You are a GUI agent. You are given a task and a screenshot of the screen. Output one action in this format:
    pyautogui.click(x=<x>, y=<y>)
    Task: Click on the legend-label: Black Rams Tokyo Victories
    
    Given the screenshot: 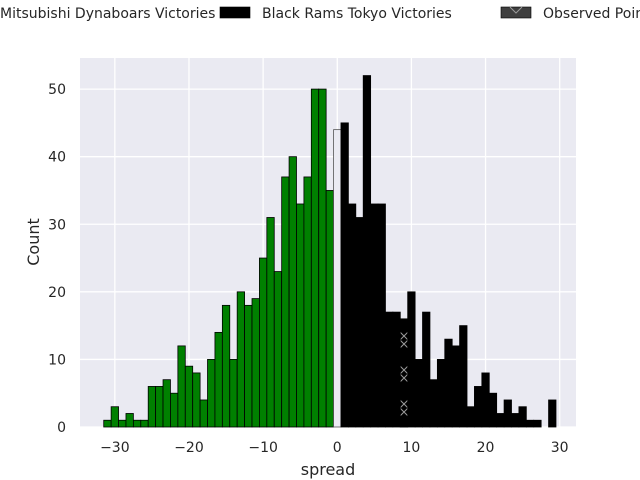 What is the action you would take?
    pyautogui.click(x=357, y=14)
    